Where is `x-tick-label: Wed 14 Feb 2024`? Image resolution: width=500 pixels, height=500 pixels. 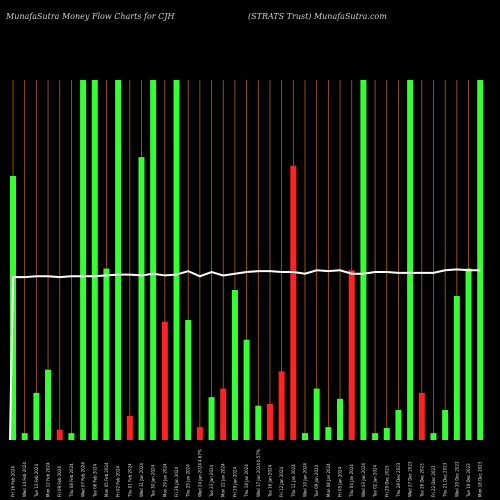 x-tick-label: Wed 14 Feb 2024 is located at coordinates (24, 479).